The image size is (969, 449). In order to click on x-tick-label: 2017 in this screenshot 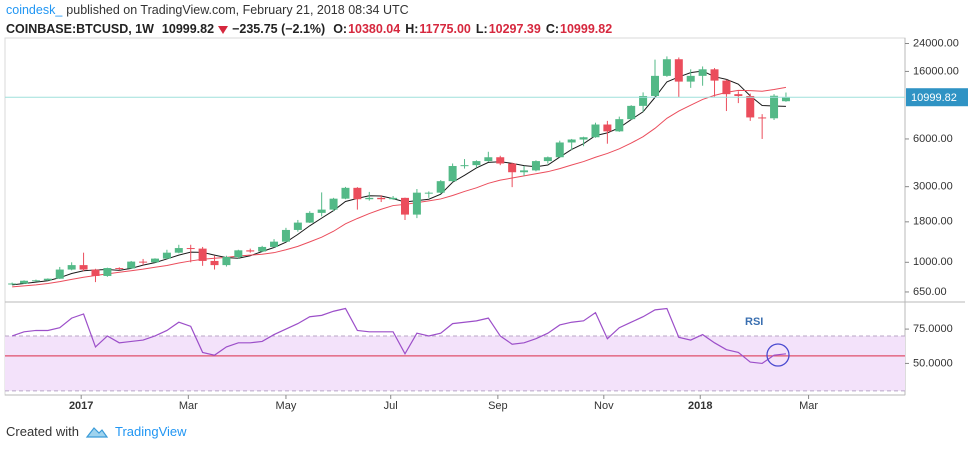, I will do `click(81, 406)`.